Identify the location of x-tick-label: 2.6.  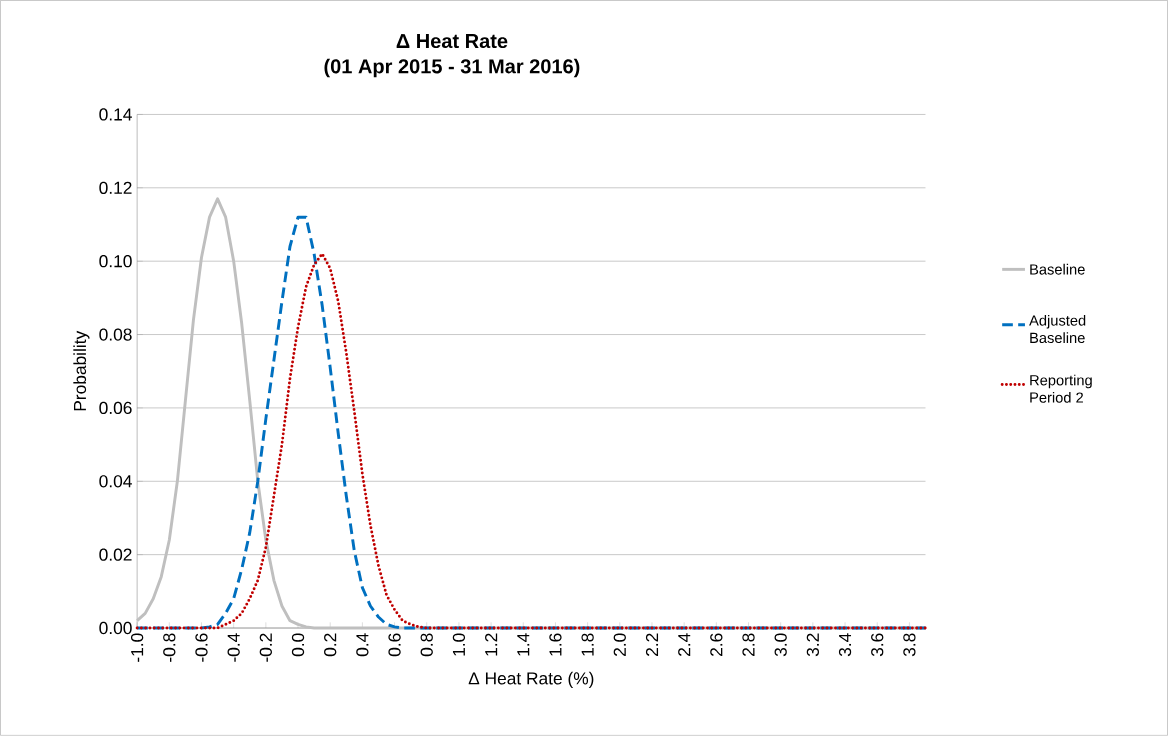
(716, 645).